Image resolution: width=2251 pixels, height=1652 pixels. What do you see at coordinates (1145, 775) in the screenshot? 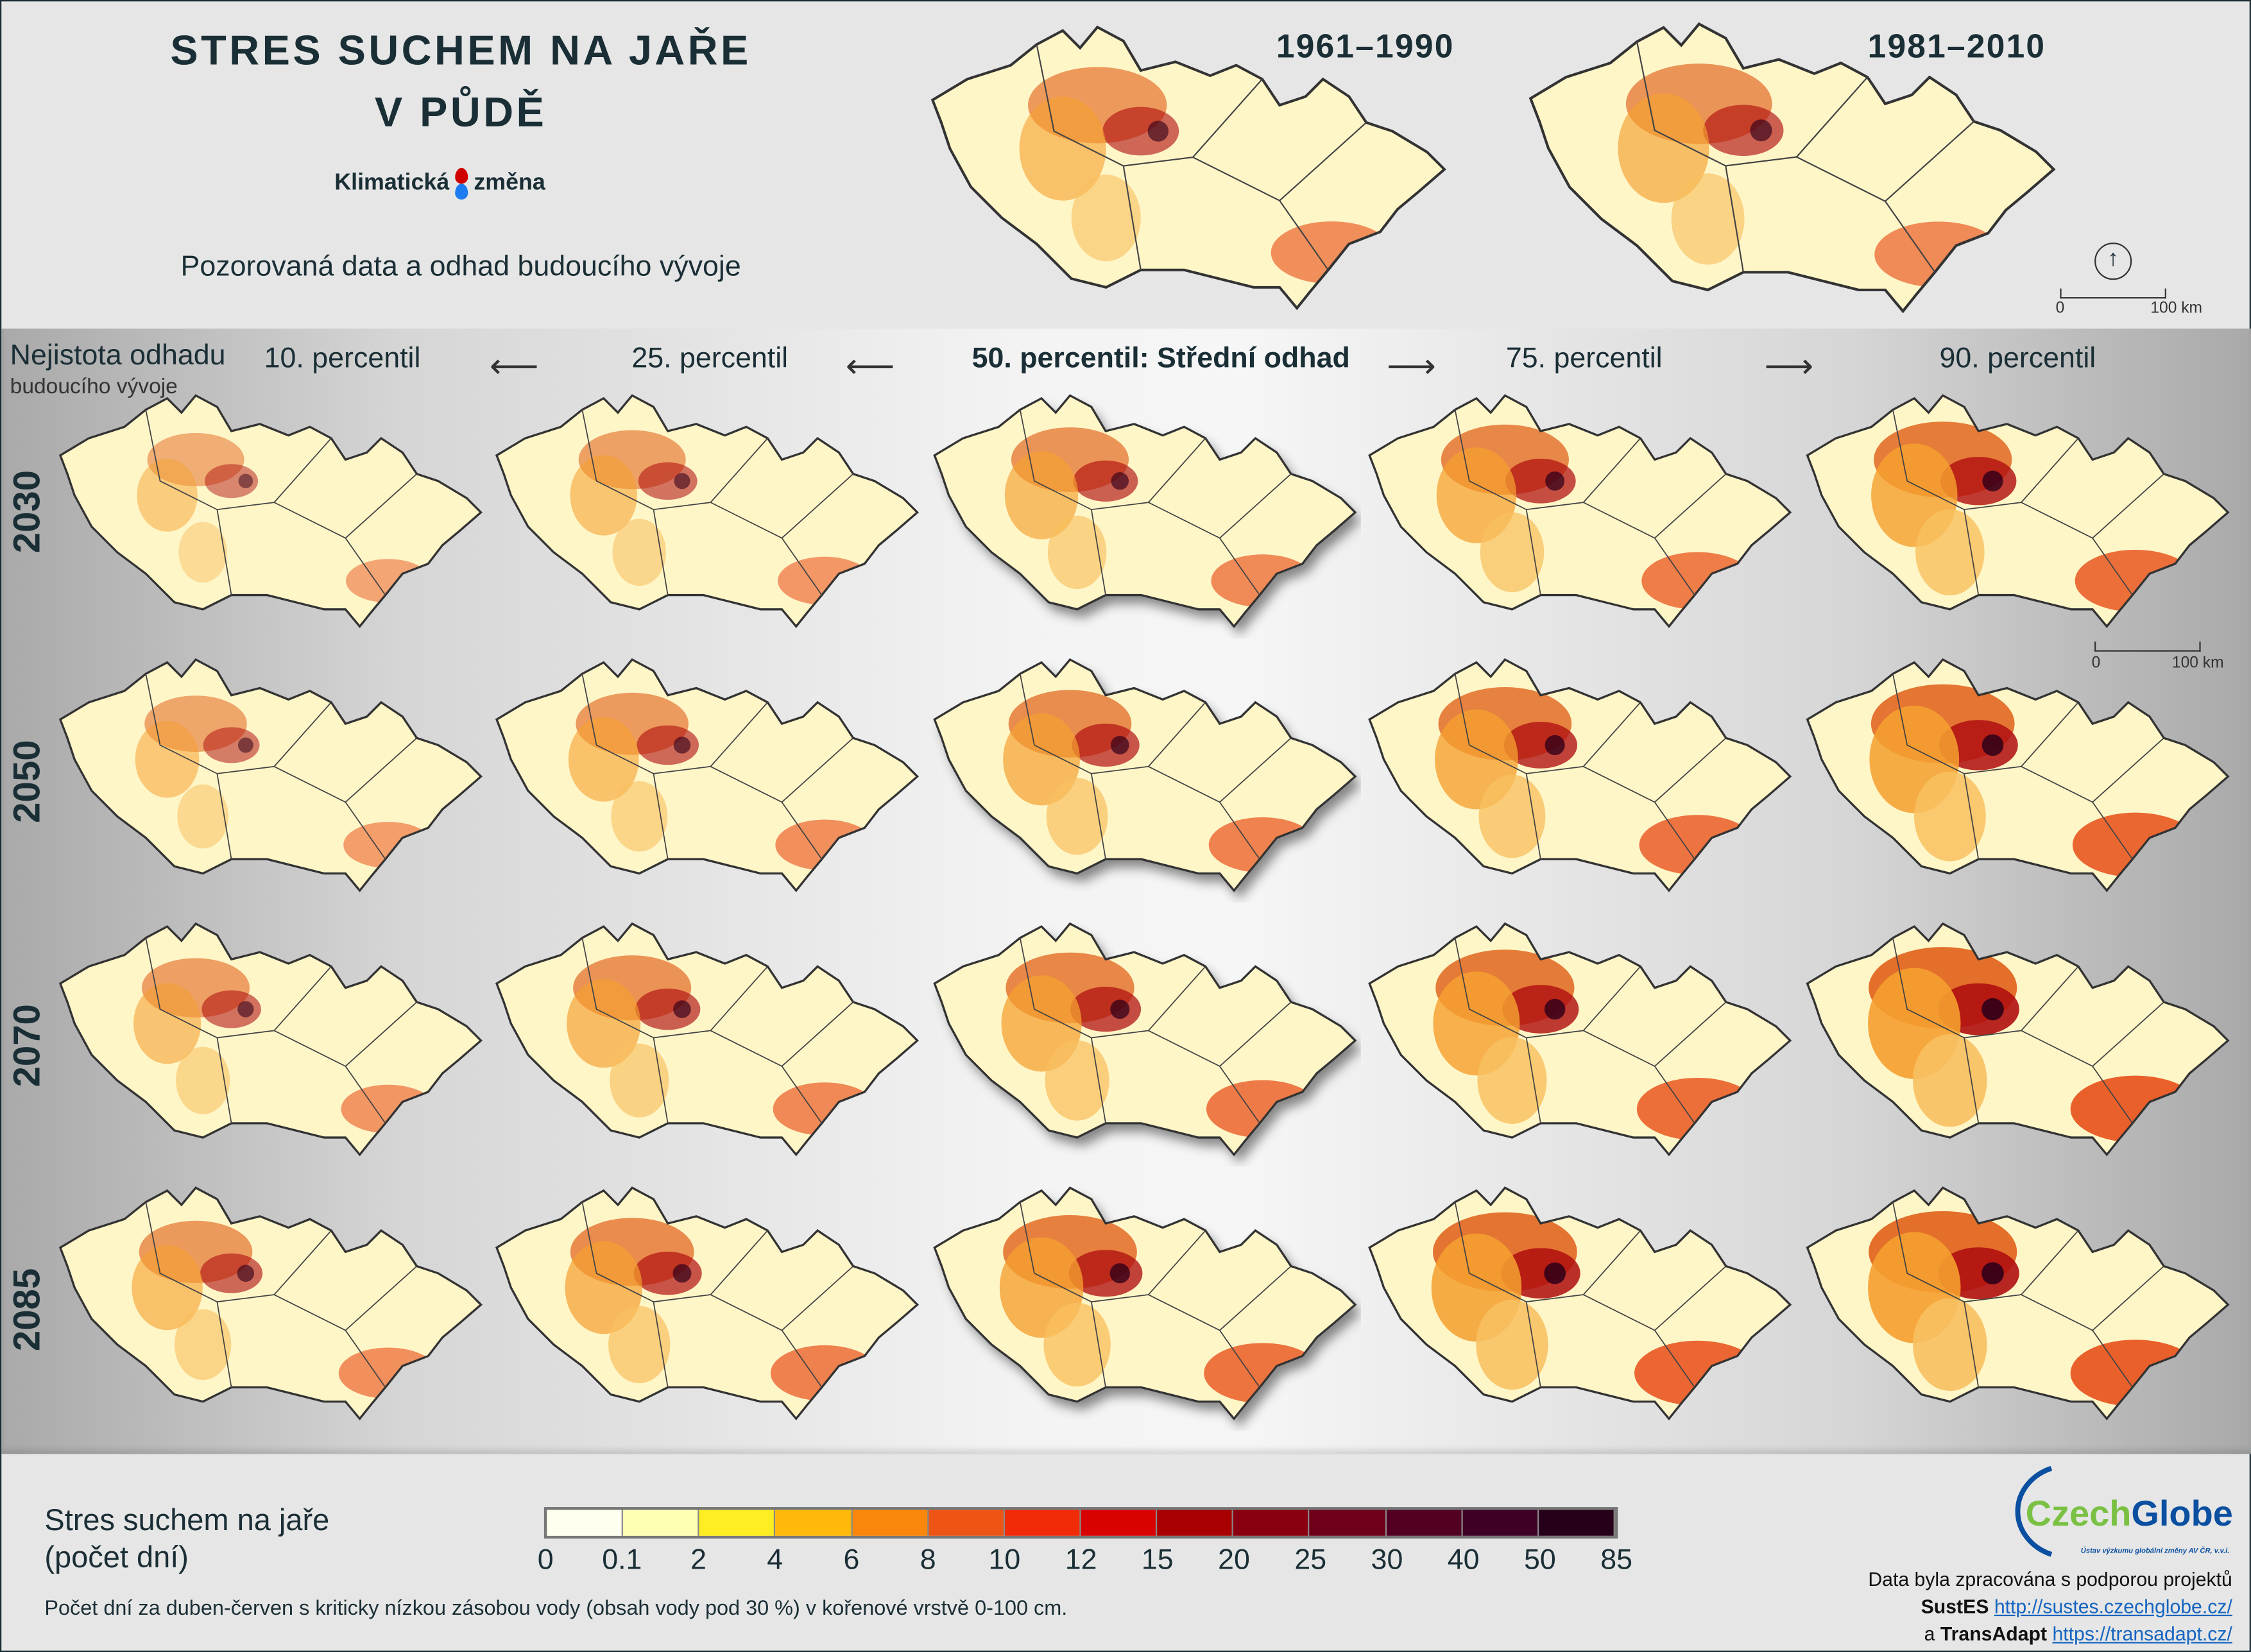
I see `map-2050-p50` at bounding box center [1145, 775].